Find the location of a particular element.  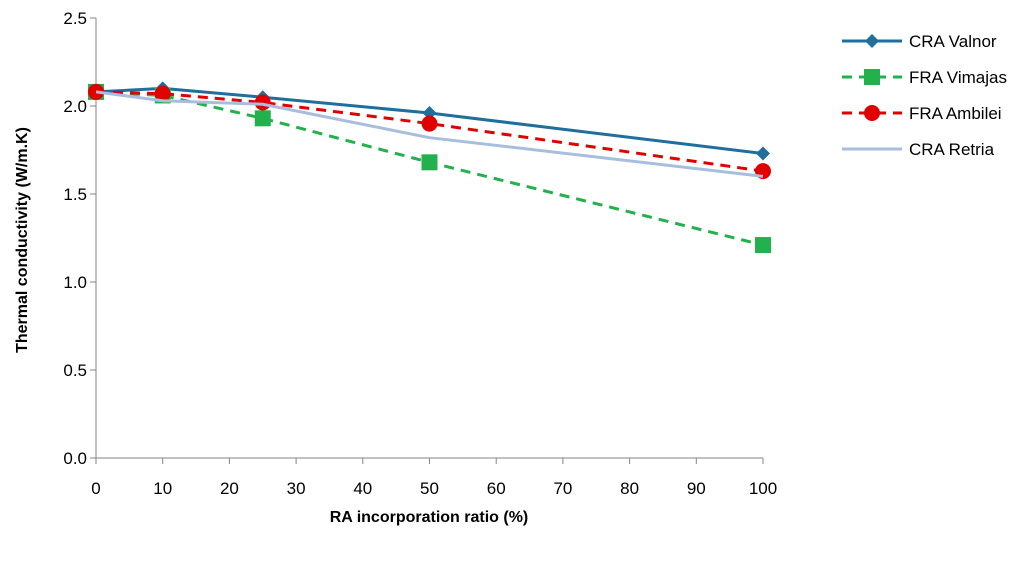

legend-marker-fra-ambilei is located at coordinates (872, 113).